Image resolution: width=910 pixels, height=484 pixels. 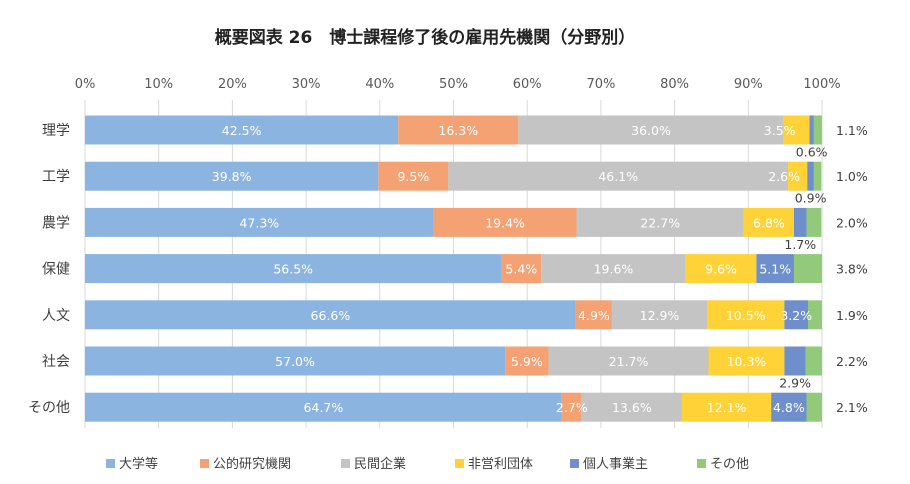 What do you see at coordinates (852, 176) in the screenshot?
I see `data-label: 1.0%` at bounding box center [852, 176].